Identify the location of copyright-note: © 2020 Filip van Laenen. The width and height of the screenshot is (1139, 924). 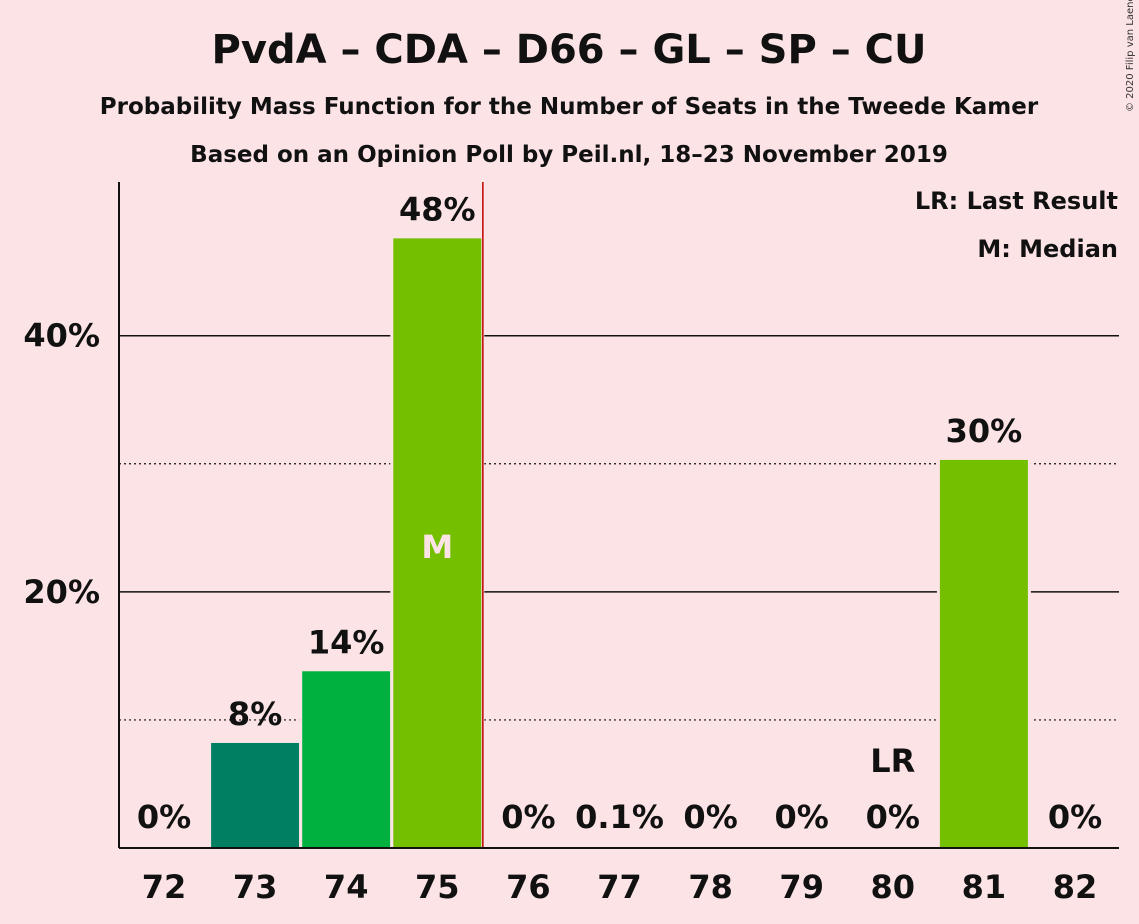
(1130, 56).